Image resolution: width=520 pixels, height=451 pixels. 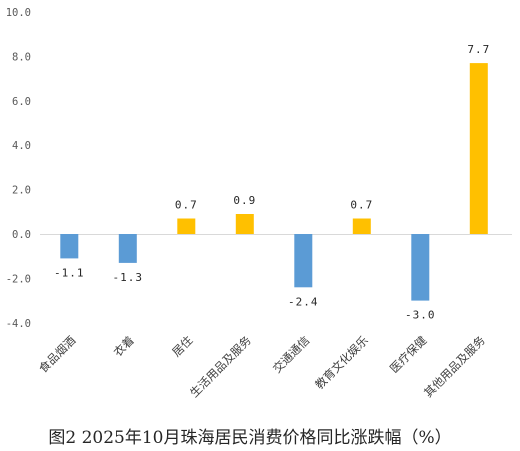 I want to click on x-category-label-4: 生活用品及服务, so click(x=220, y=366).